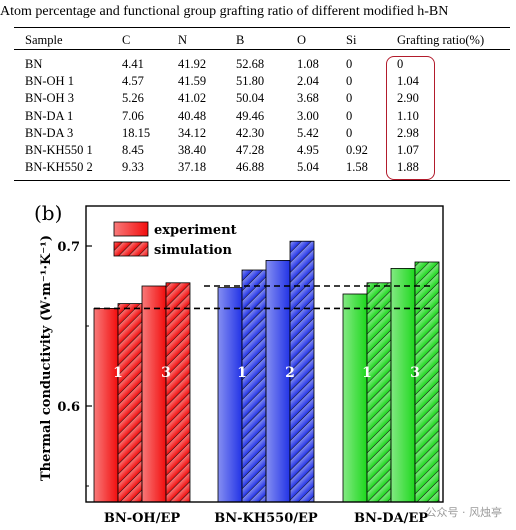 The image size is (516, 530). I want to click on table-cell: 49.46, so click(250, 115).